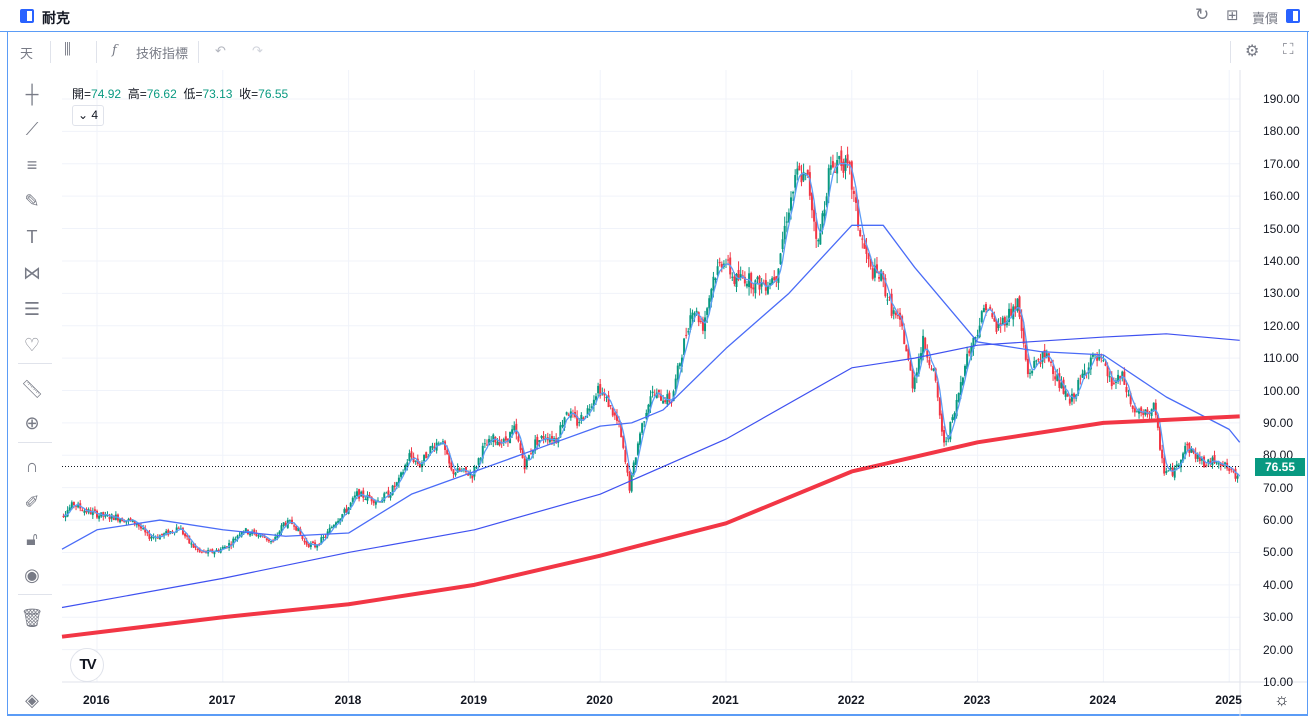 The image size is (1309, 716). What do you see at coordinates (32, 389) in the screenshot?
I see `ruler-icon: 📏︎` at bounding box center [32, 389].